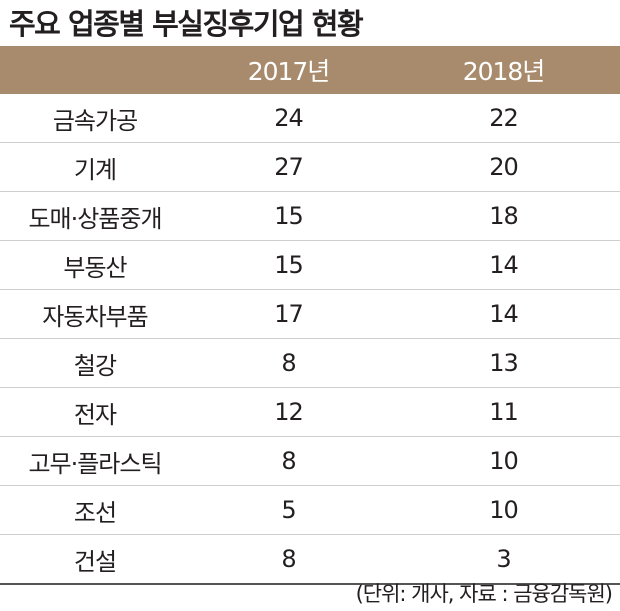 The width and height of the screenshot is (620, 611). Describe the element at coordinates (310, 265) in the screenshot. I see `table-row: 부동산 15 14` at that location.